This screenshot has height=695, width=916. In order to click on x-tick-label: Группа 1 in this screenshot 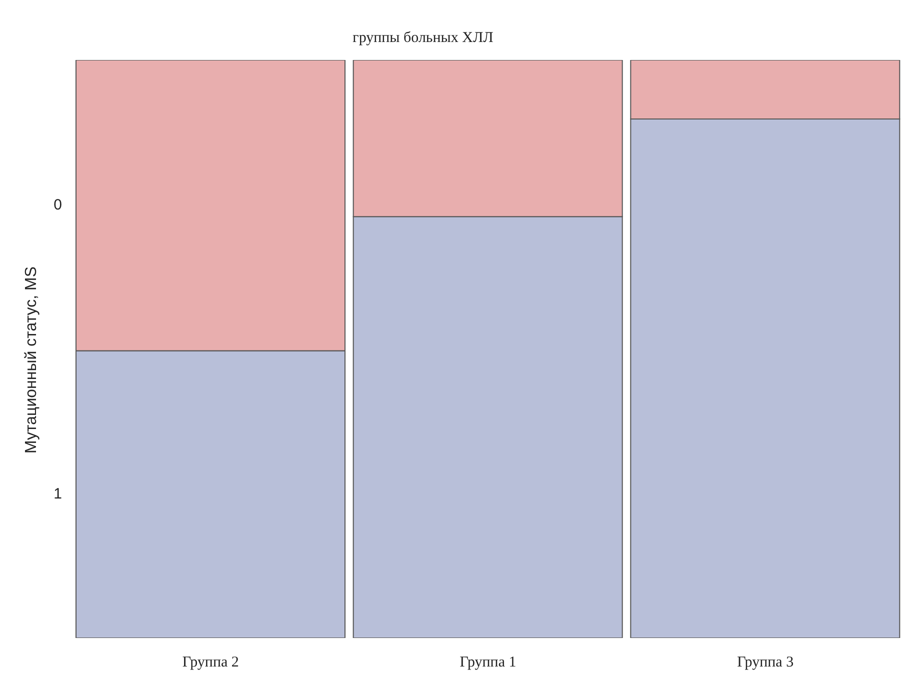, I will do `click(488, 662)`.